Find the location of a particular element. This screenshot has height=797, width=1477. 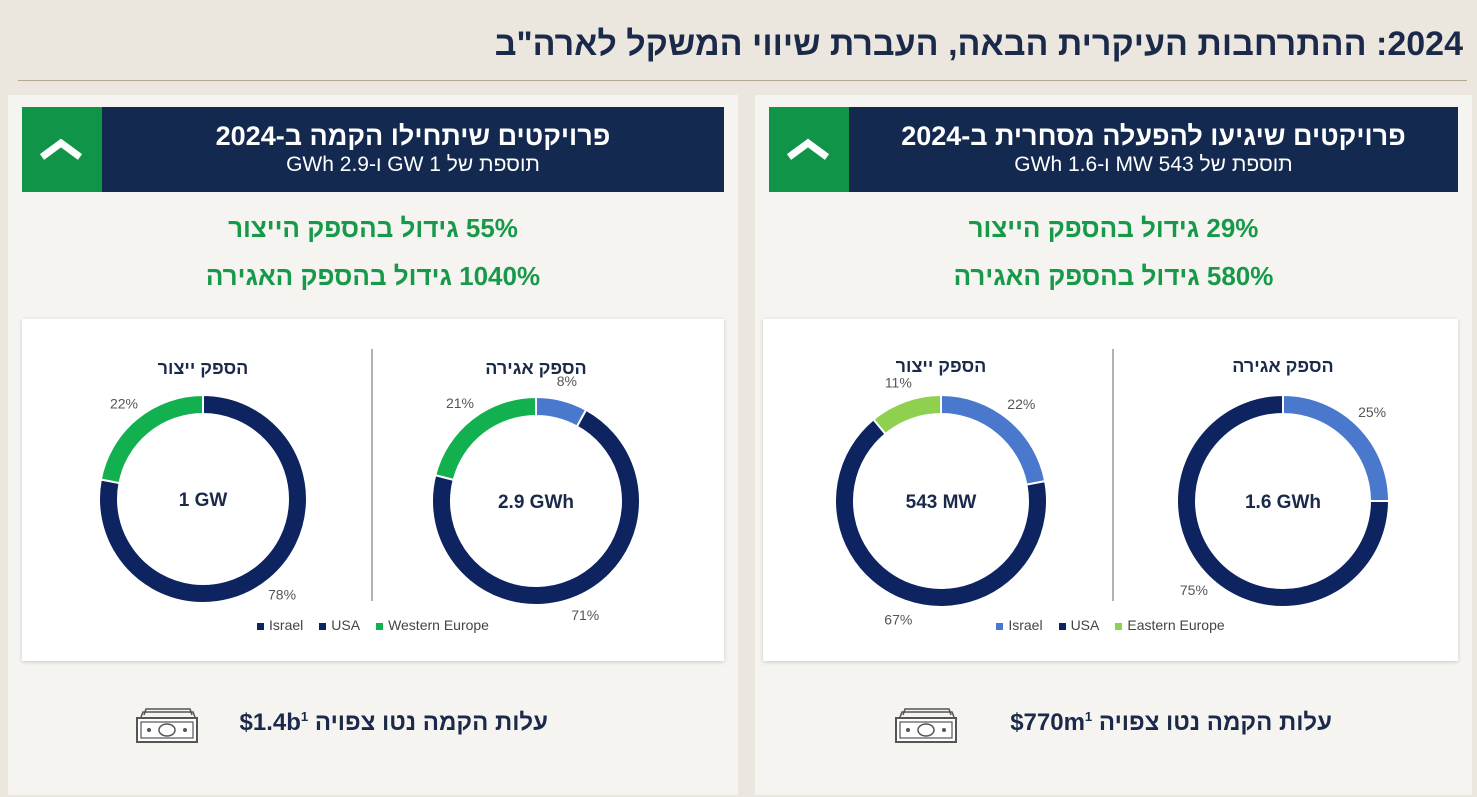

cost-text: עלות הקמה נטו צפויה $1.4b1 is located at coordinates (394, 723).